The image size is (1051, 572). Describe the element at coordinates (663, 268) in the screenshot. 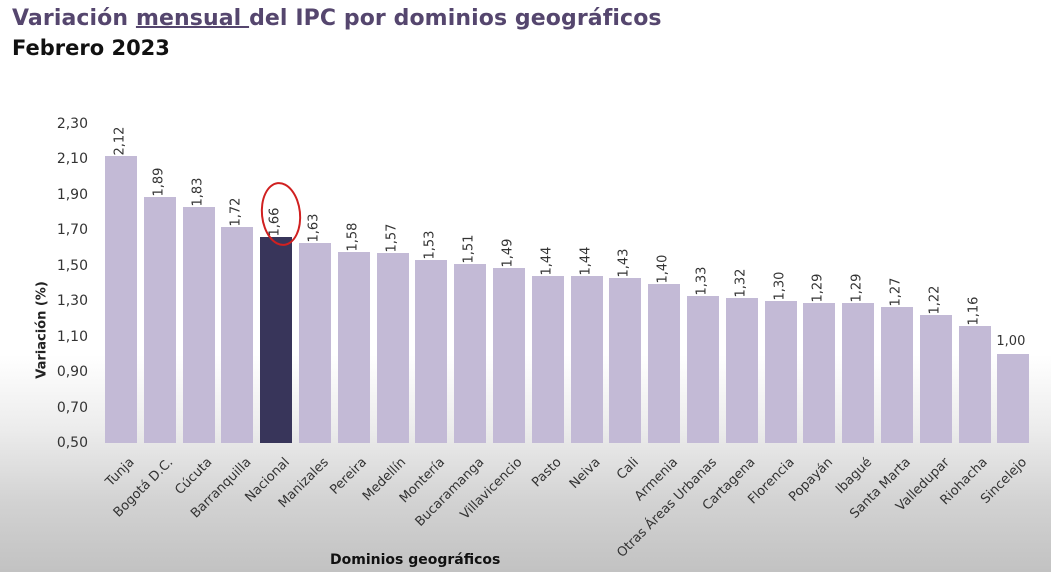

I see `value-label: 1,40` at that location.